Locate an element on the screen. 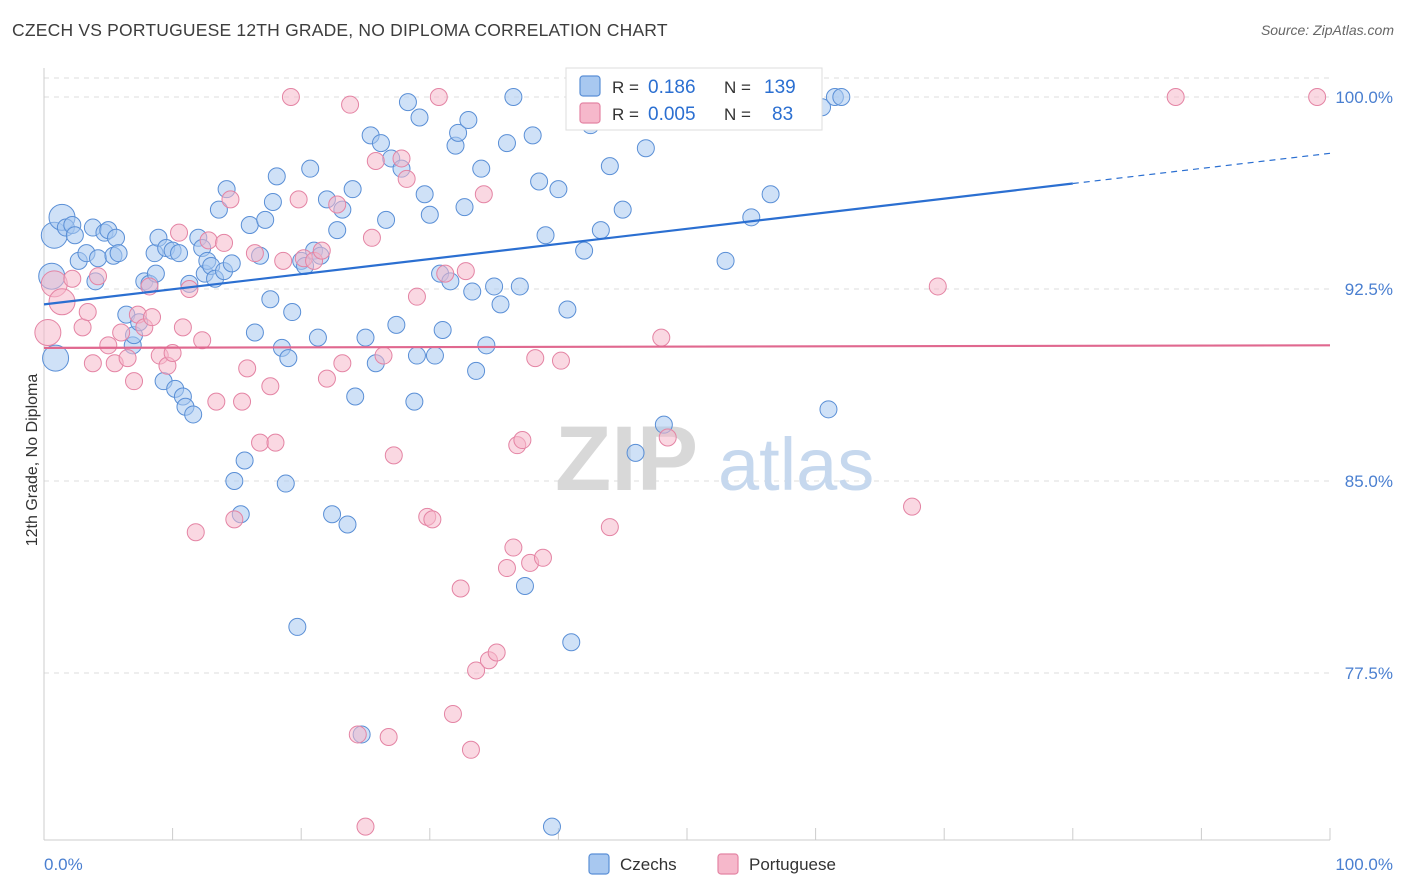 The image size is (1406, 892). portuguese-trend-line is located at coordinates (687, 346).